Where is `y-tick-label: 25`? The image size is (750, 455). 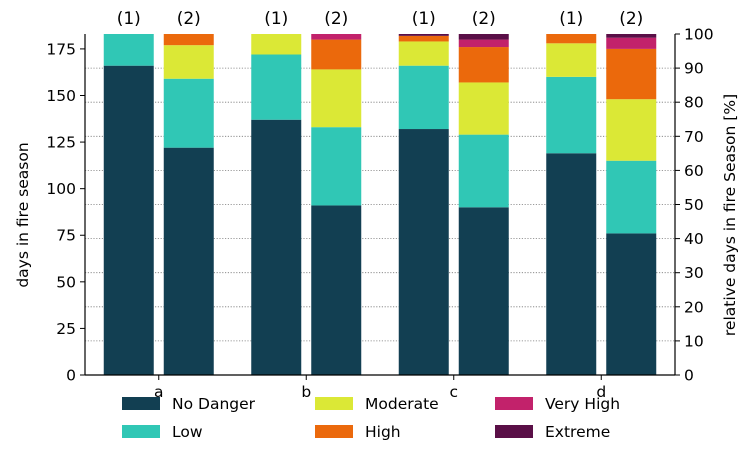 y-tick-label: 25 is located at coordinates (66, 329).